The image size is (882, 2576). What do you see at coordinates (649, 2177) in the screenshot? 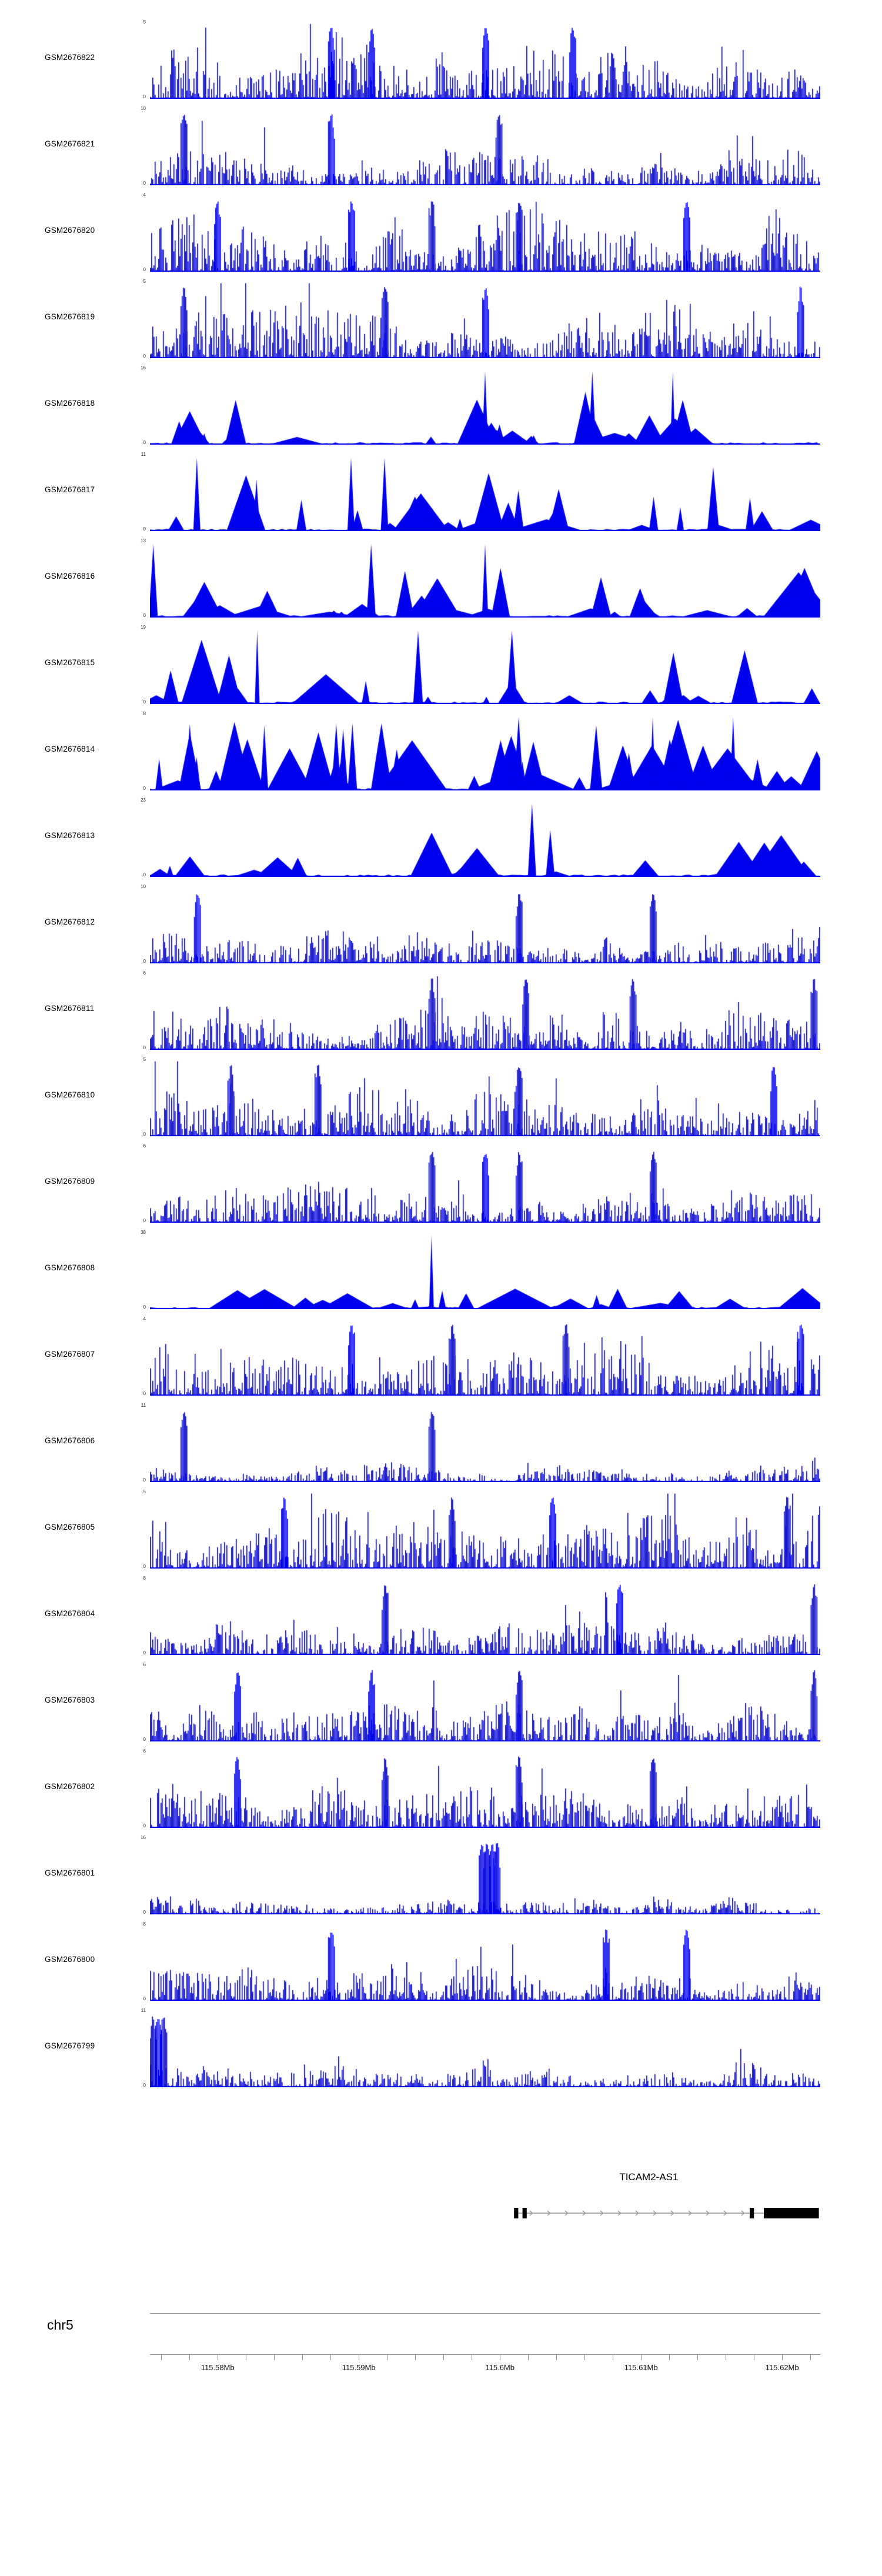
I see `gene-name-label: TICAM2-AS1` at bounding box center [649, 2177].